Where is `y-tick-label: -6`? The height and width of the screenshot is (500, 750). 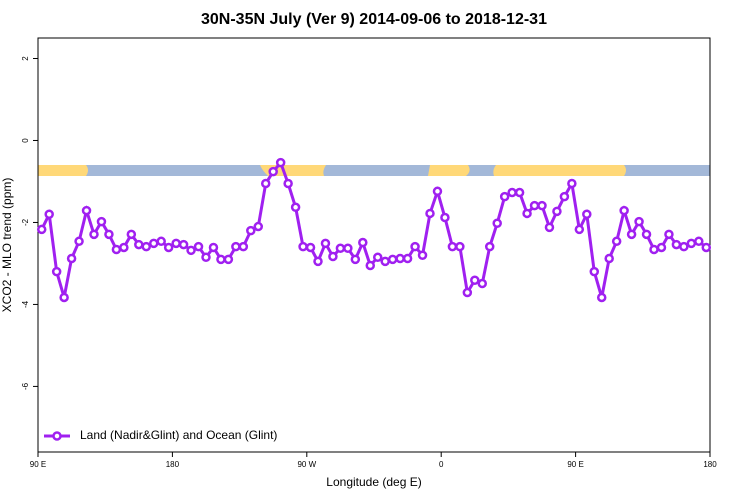
y-tick-label: -6 is located at coordinates (25, 386).